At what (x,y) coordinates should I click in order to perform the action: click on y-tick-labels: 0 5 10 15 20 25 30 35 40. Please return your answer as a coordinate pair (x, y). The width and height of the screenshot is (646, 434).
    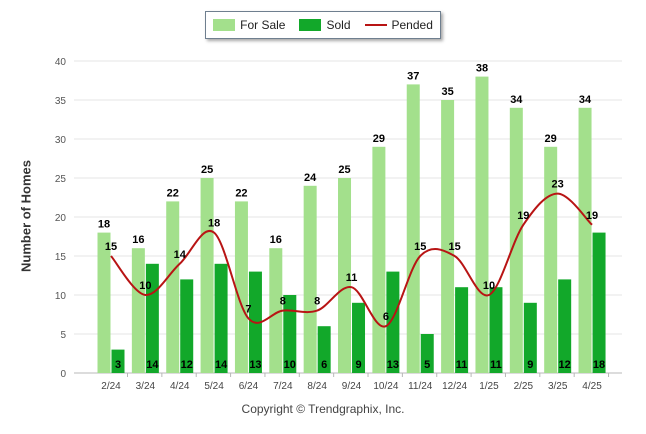
    Looking at the image, I should click on (61, 218).